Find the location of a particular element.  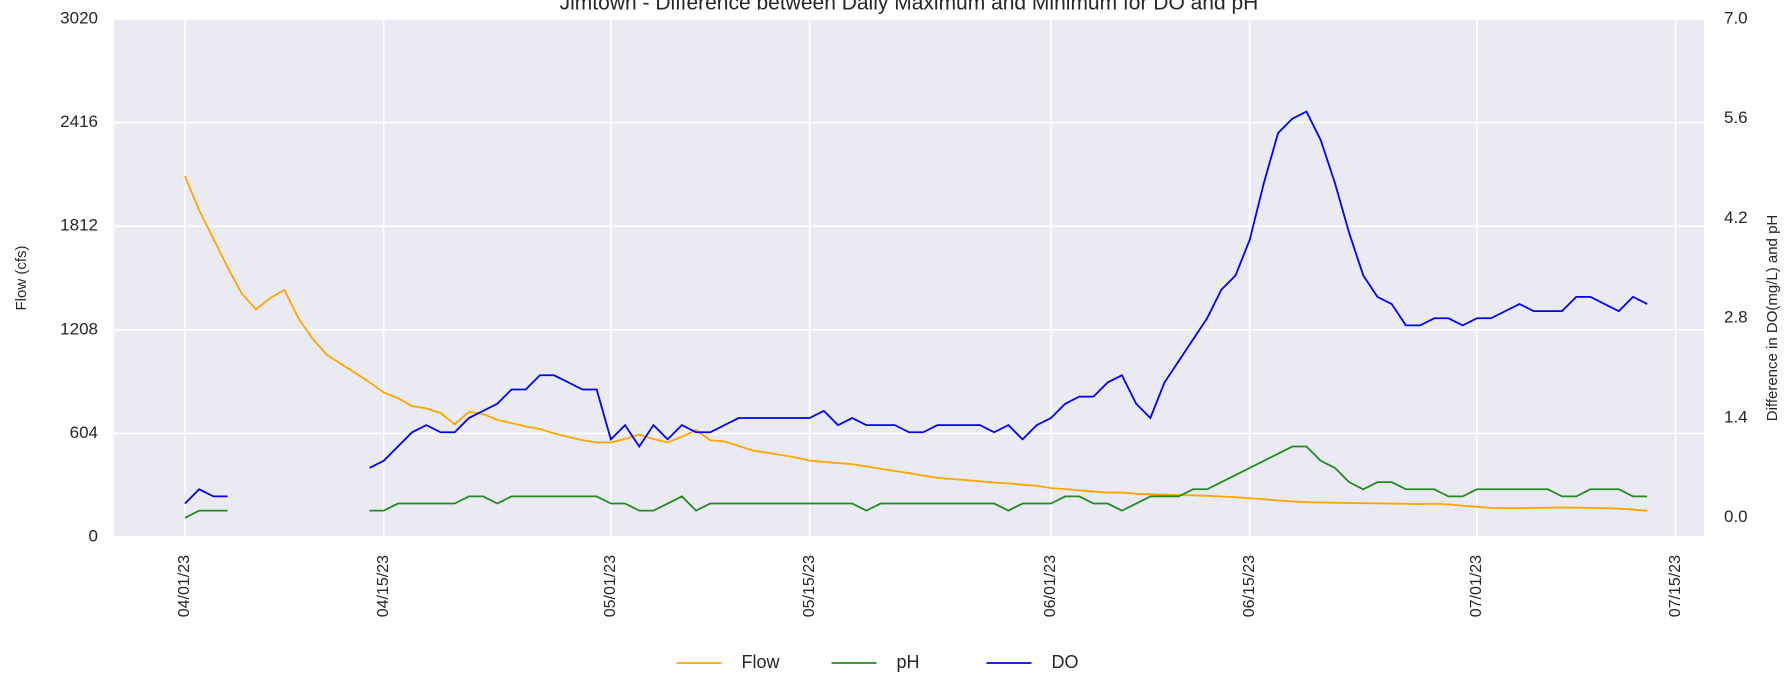

legend-label: Flow is located at coordinates (761, 662).